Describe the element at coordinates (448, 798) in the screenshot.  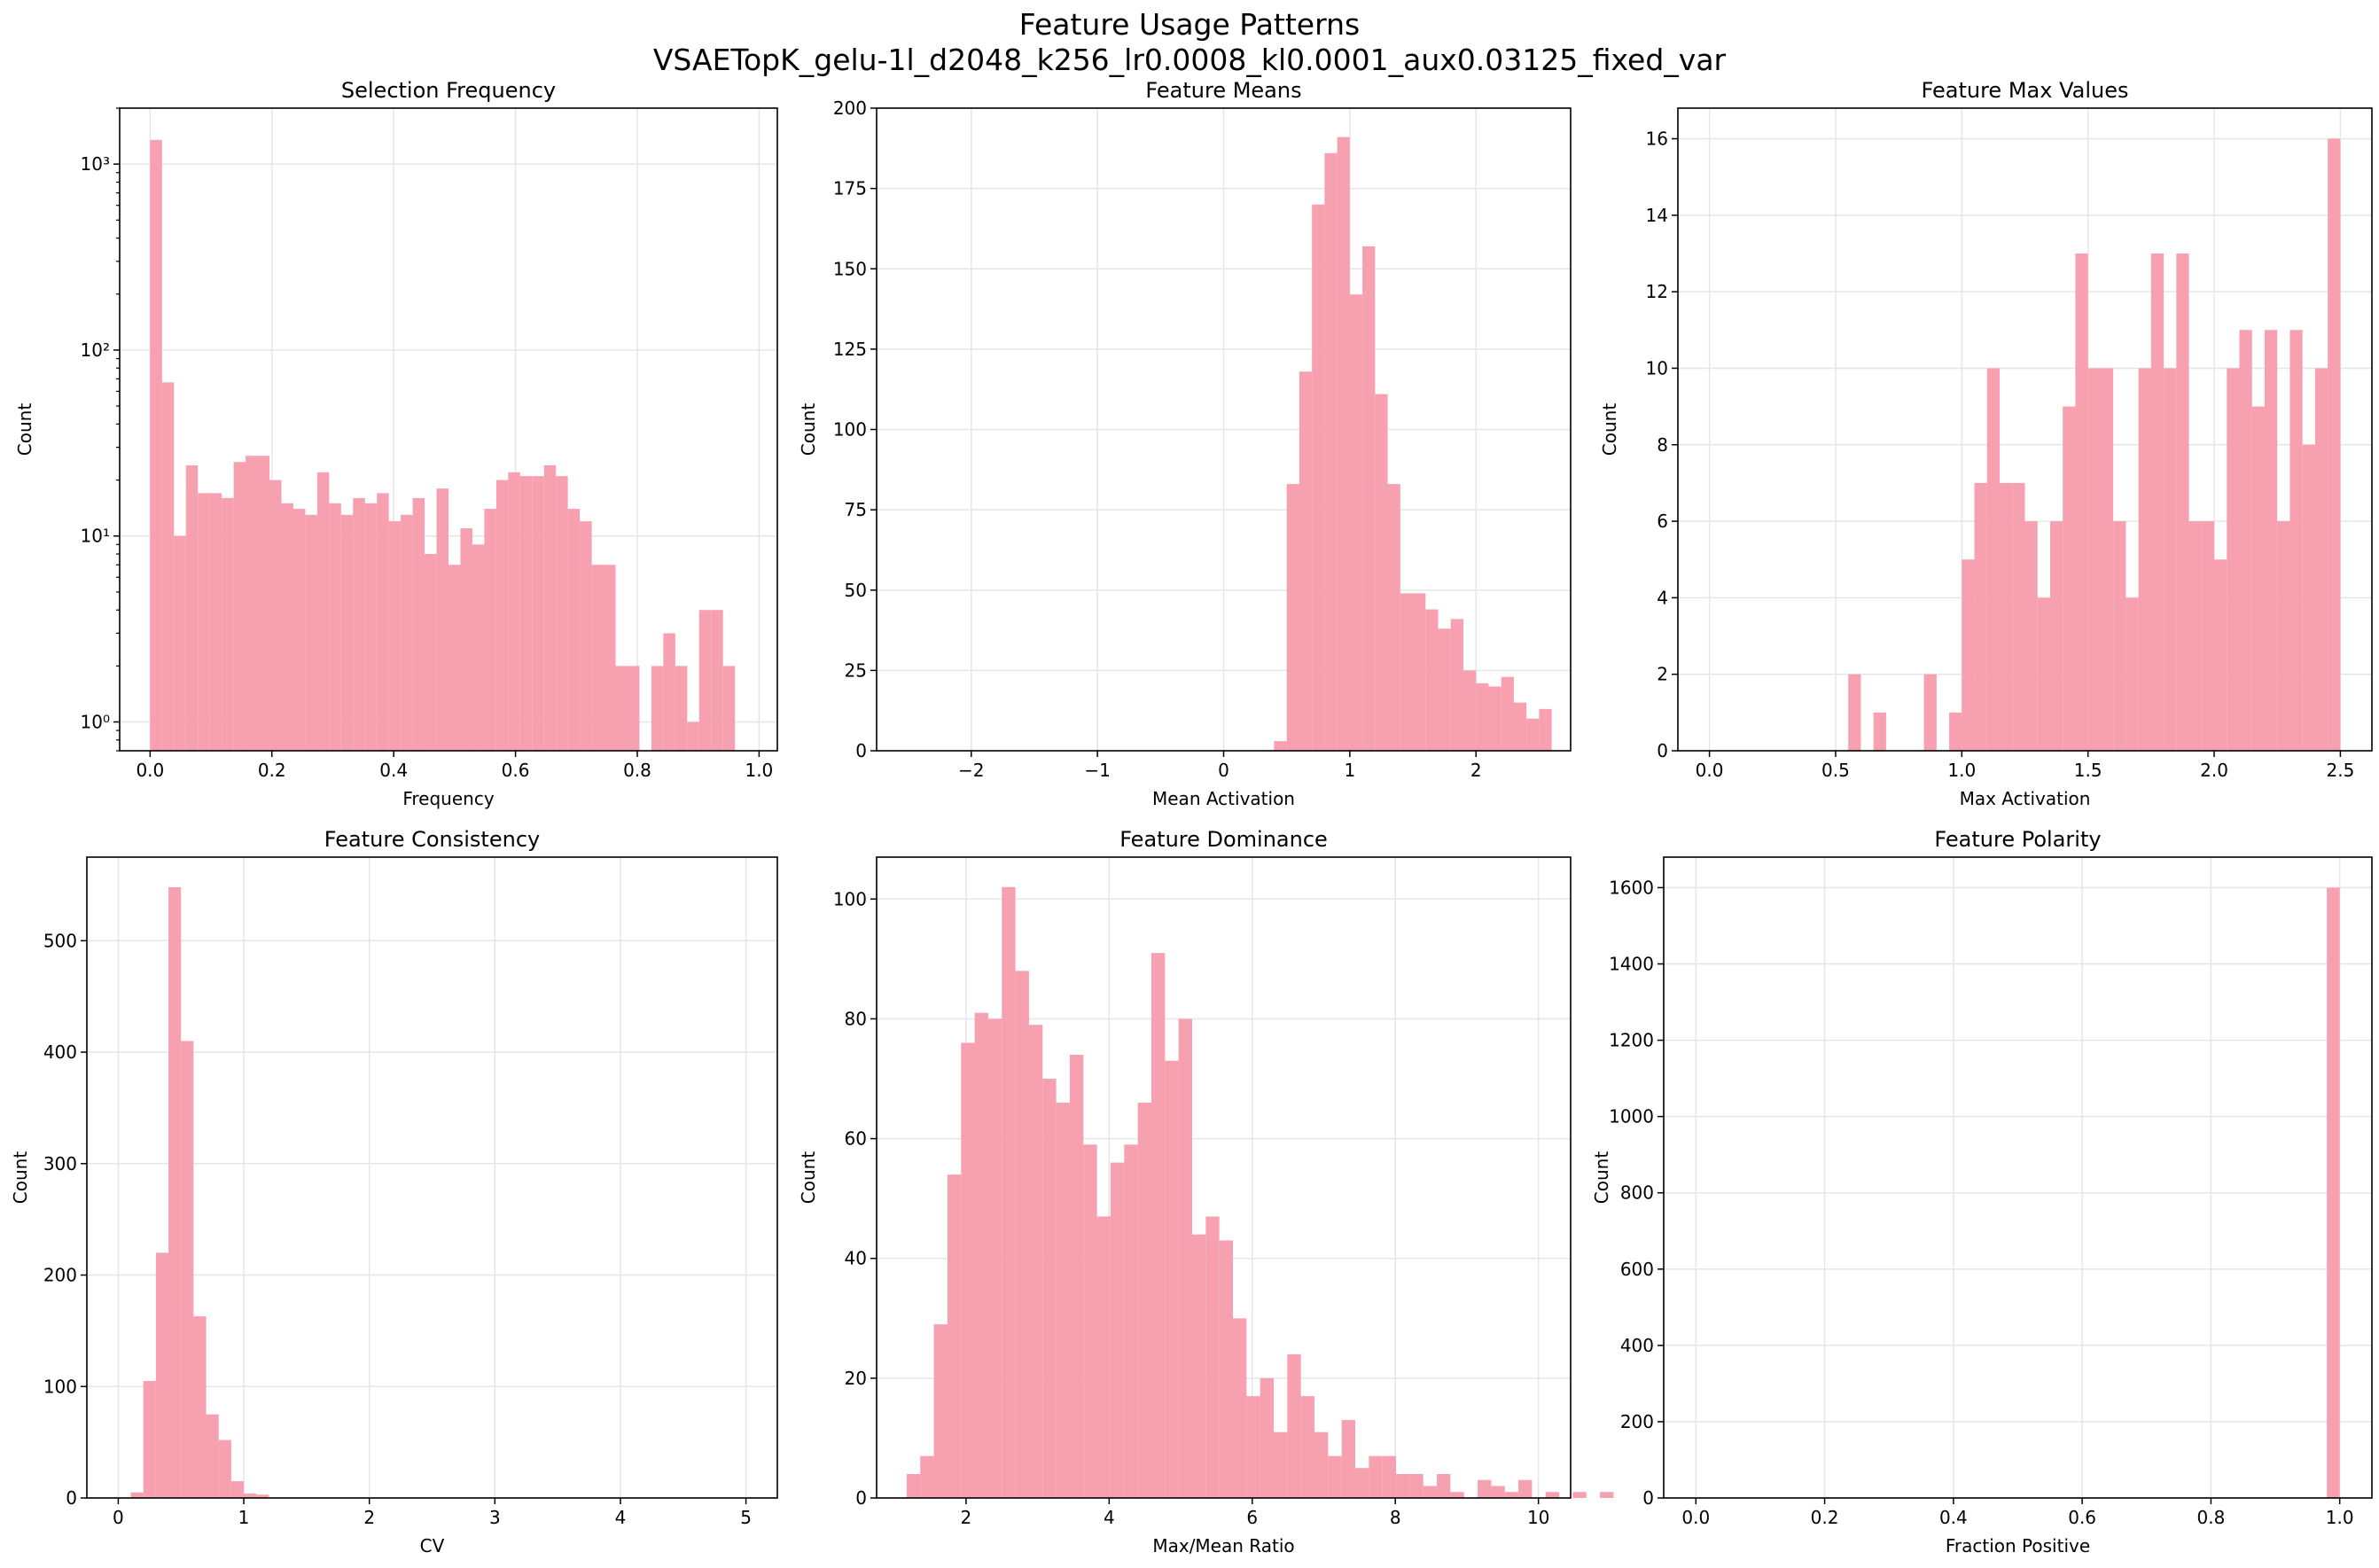
I see `x-axis-label: Frequency` at that location.